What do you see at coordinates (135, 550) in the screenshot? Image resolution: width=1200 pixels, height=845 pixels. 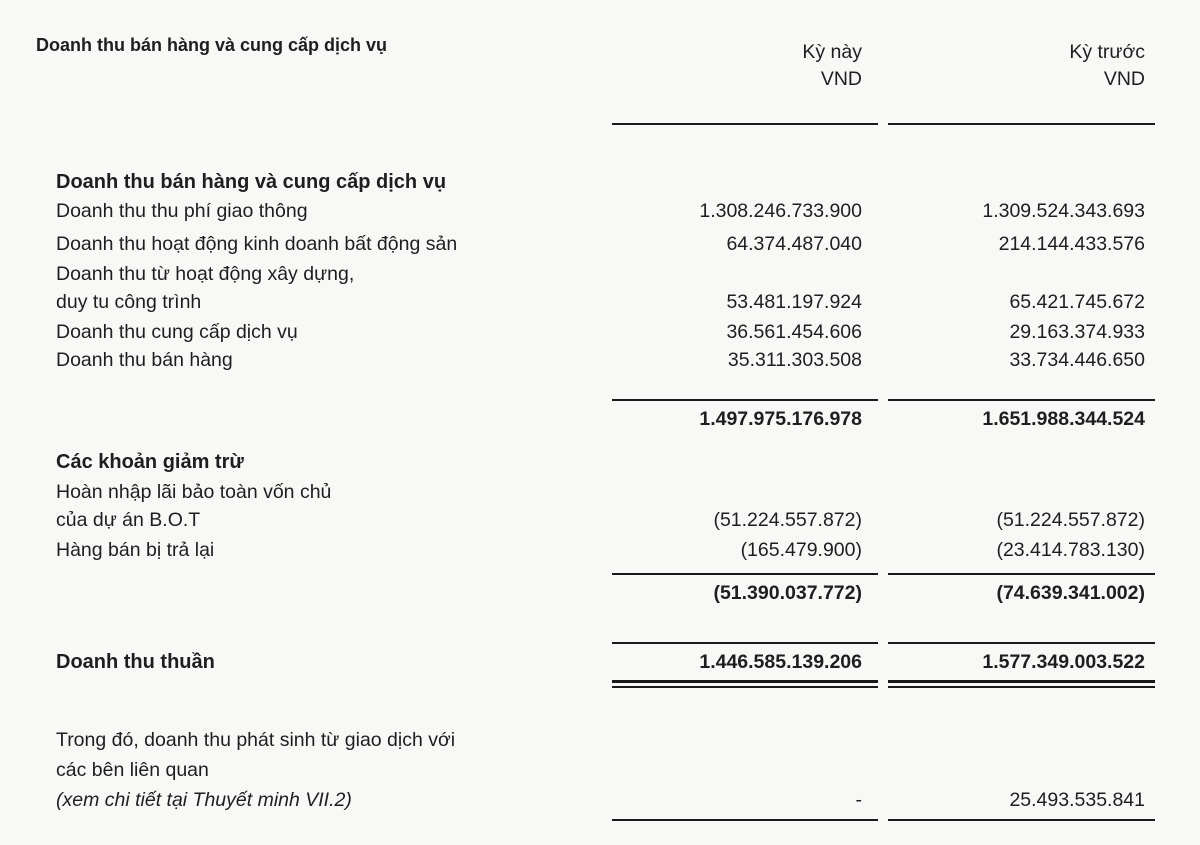 I see `row-label: Hàng bán bị trả lại` at bounding box center [135, 550].